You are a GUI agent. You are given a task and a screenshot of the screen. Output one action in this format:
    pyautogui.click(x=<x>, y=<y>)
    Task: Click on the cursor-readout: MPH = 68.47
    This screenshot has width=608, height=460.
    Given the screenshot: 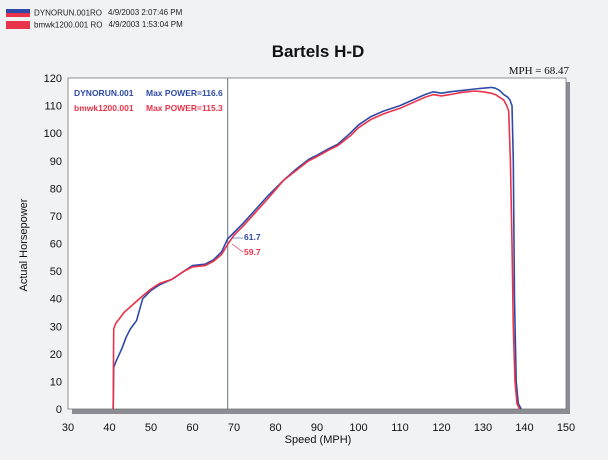 What is the action you would take?
    pyautogui.click(x=539, y=71)
    